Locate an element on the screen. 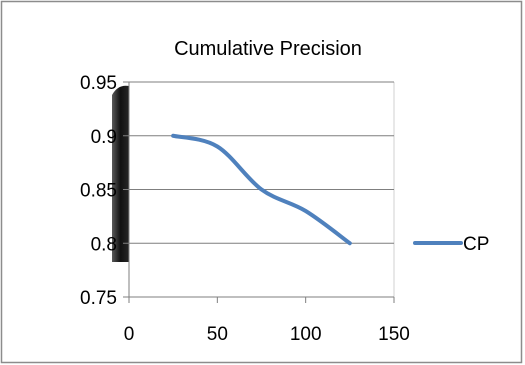  y-tick-label-2: 0.85 is located at coordinates (98, 191).